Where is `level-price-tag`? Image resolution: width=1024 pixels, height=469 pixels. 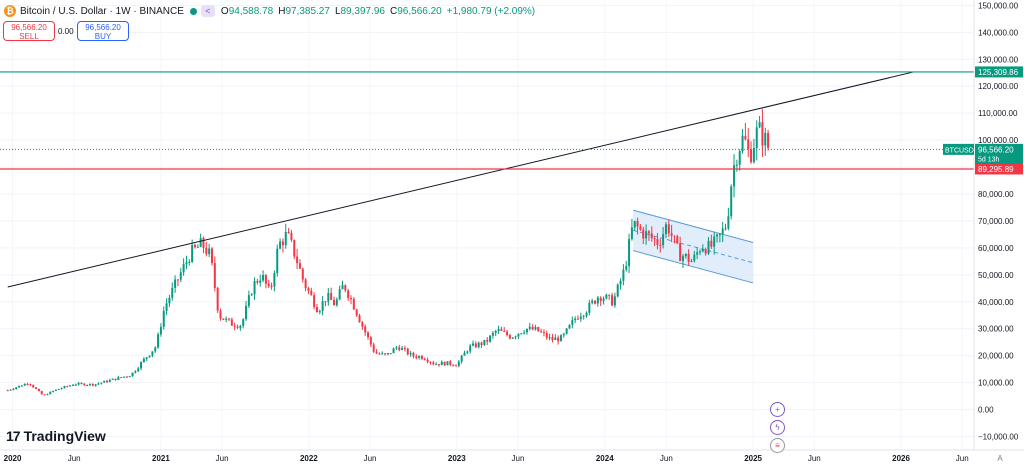 level-price-tag is located at coordinates (999, 72).